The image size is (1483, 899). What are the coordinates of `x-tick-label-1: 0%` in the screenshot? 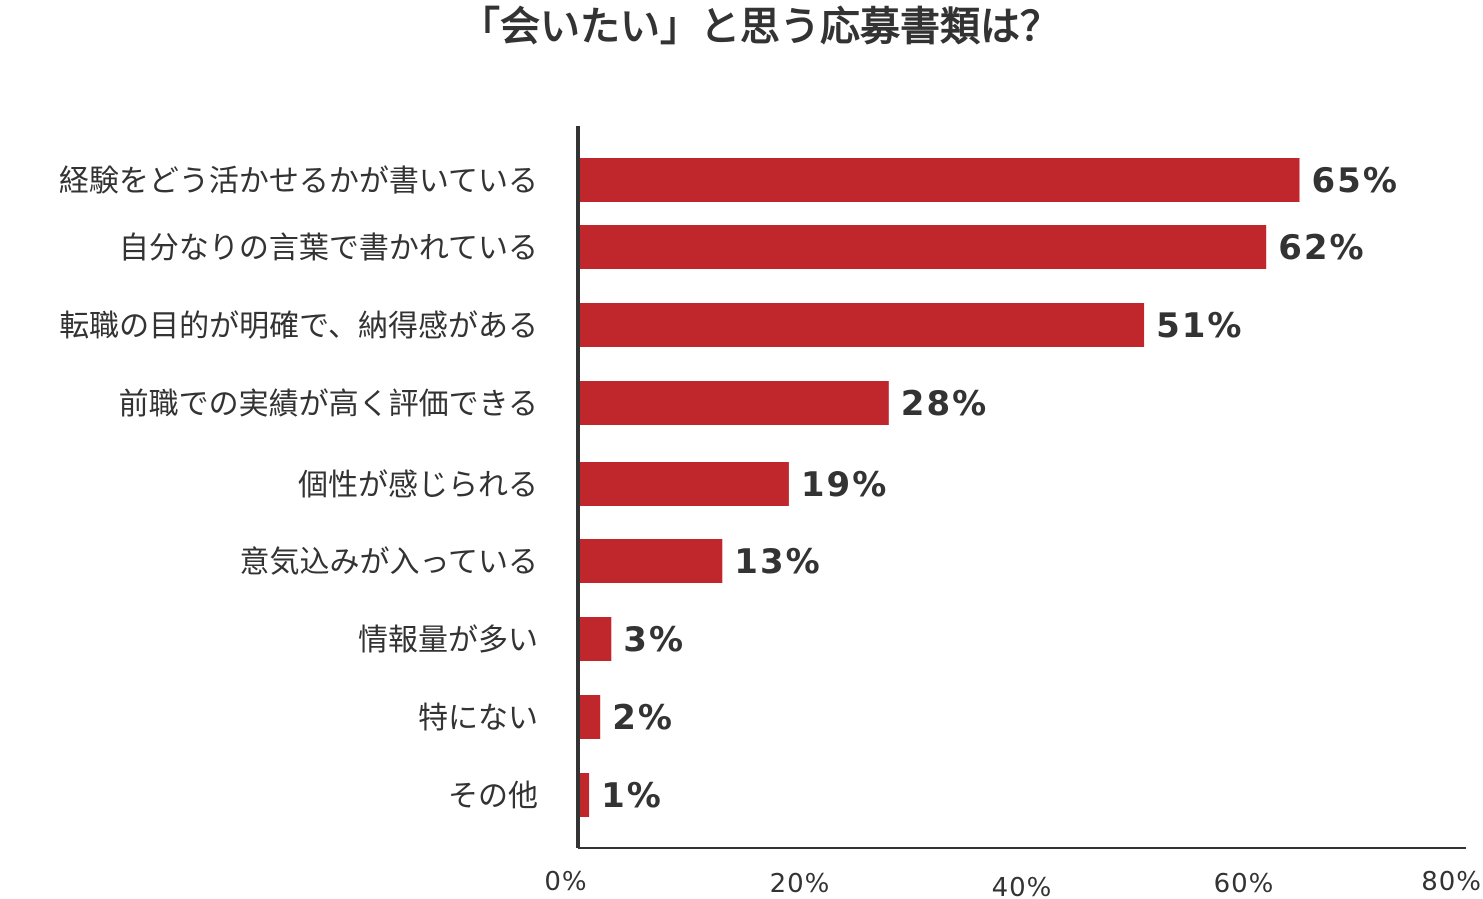 It's located at (565, 882).